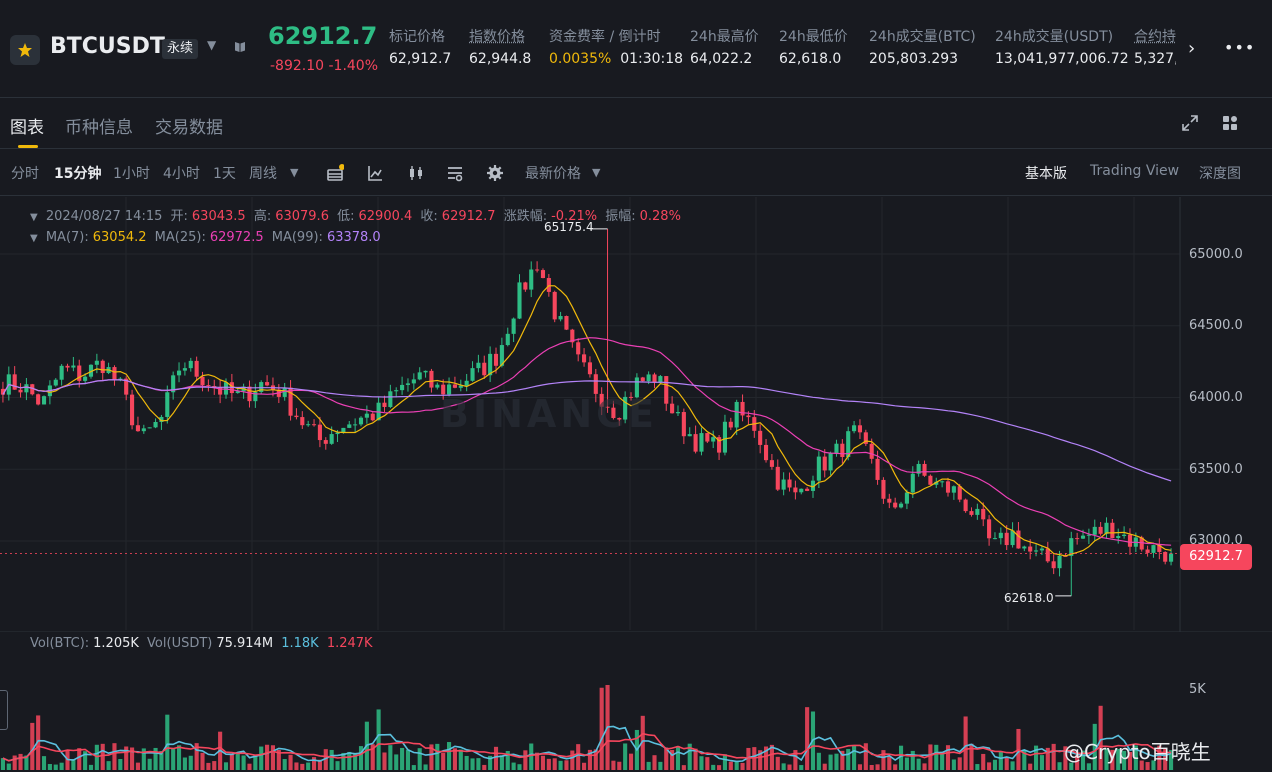 This screenshot has height=772, width=1272. What do you see at coordinates (263, 174) in the screenshot?
I see `interval-1w: 周线` at bounding box center [263, 174].